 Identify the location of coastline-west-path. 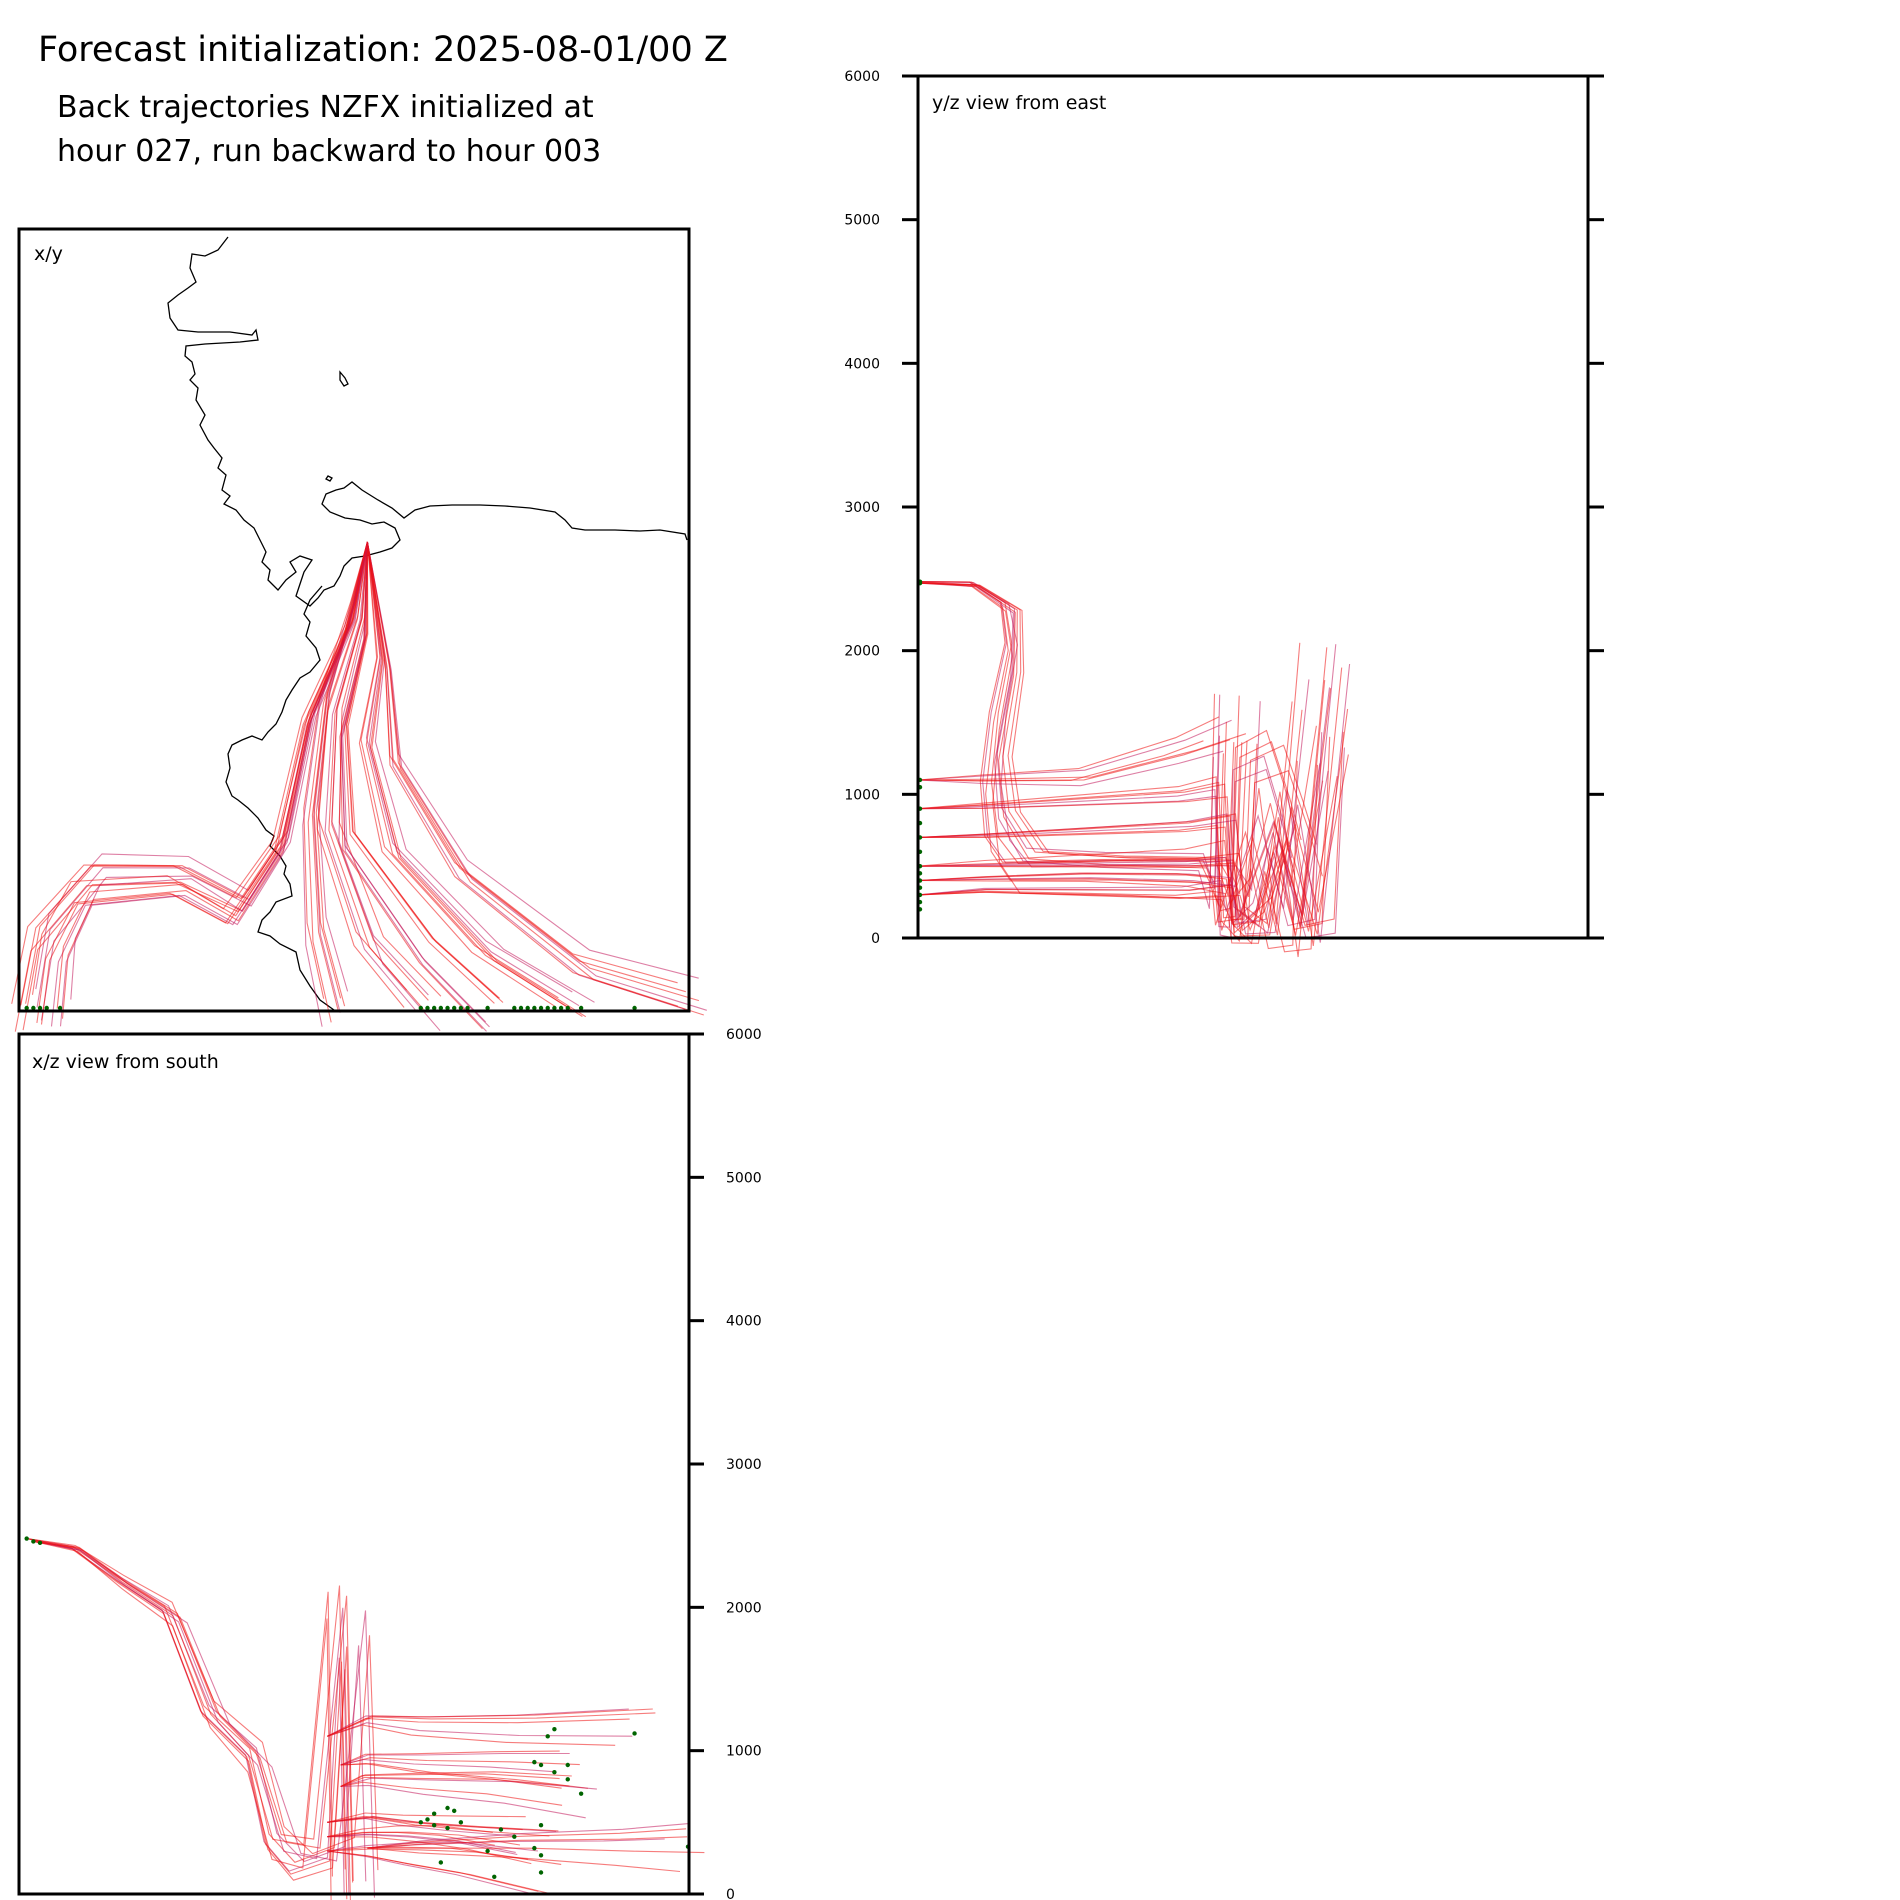
(280, 798).